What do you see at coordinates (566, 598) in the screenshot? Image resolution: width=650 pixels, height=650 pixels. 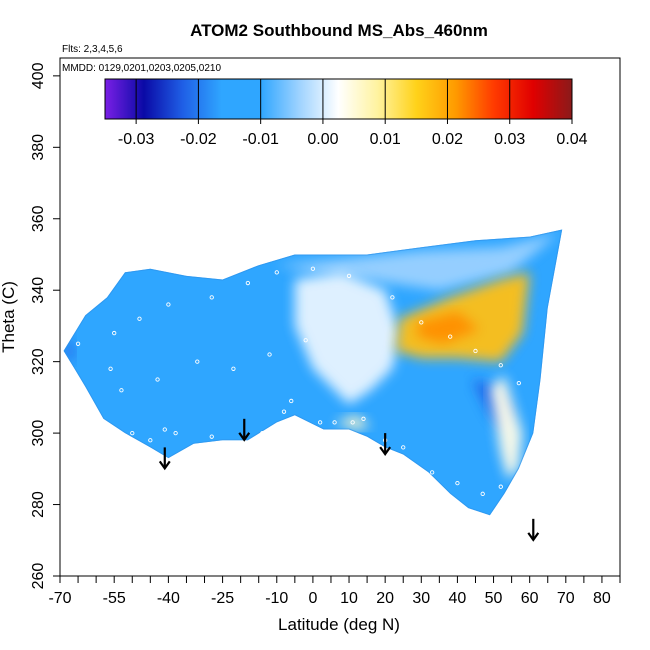 I see `x-tick-label: 70` at bounding box center [566, 598].